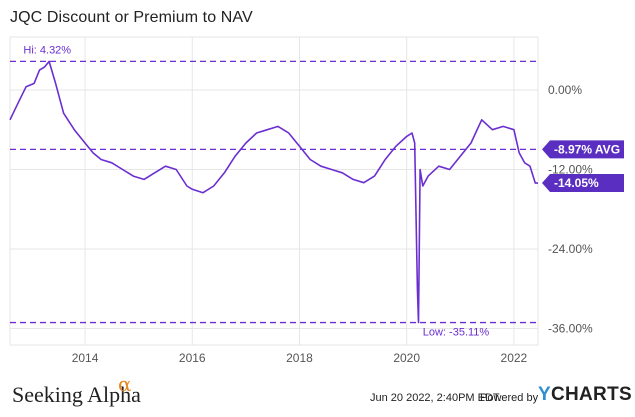  I want to click on alpha-logo-icon: α, so click(125, 384).